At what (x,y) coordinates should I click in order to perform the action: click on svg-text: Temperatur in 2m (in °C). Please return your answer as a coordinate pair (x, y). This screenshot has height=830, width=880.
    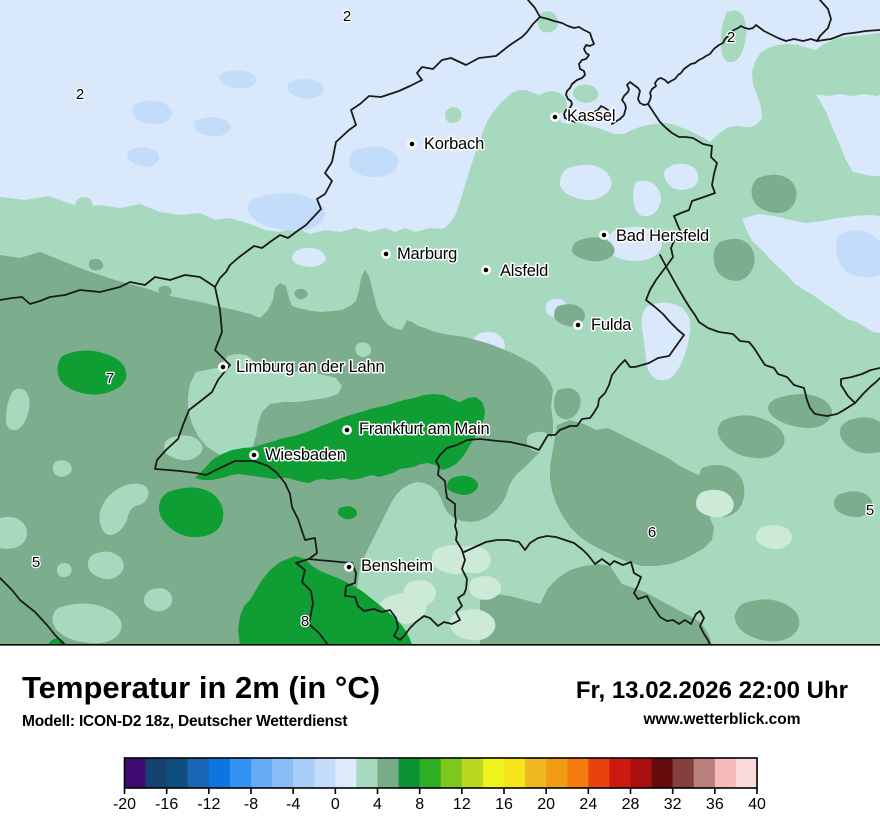
    Looking at the image, I should click on (201, 687).